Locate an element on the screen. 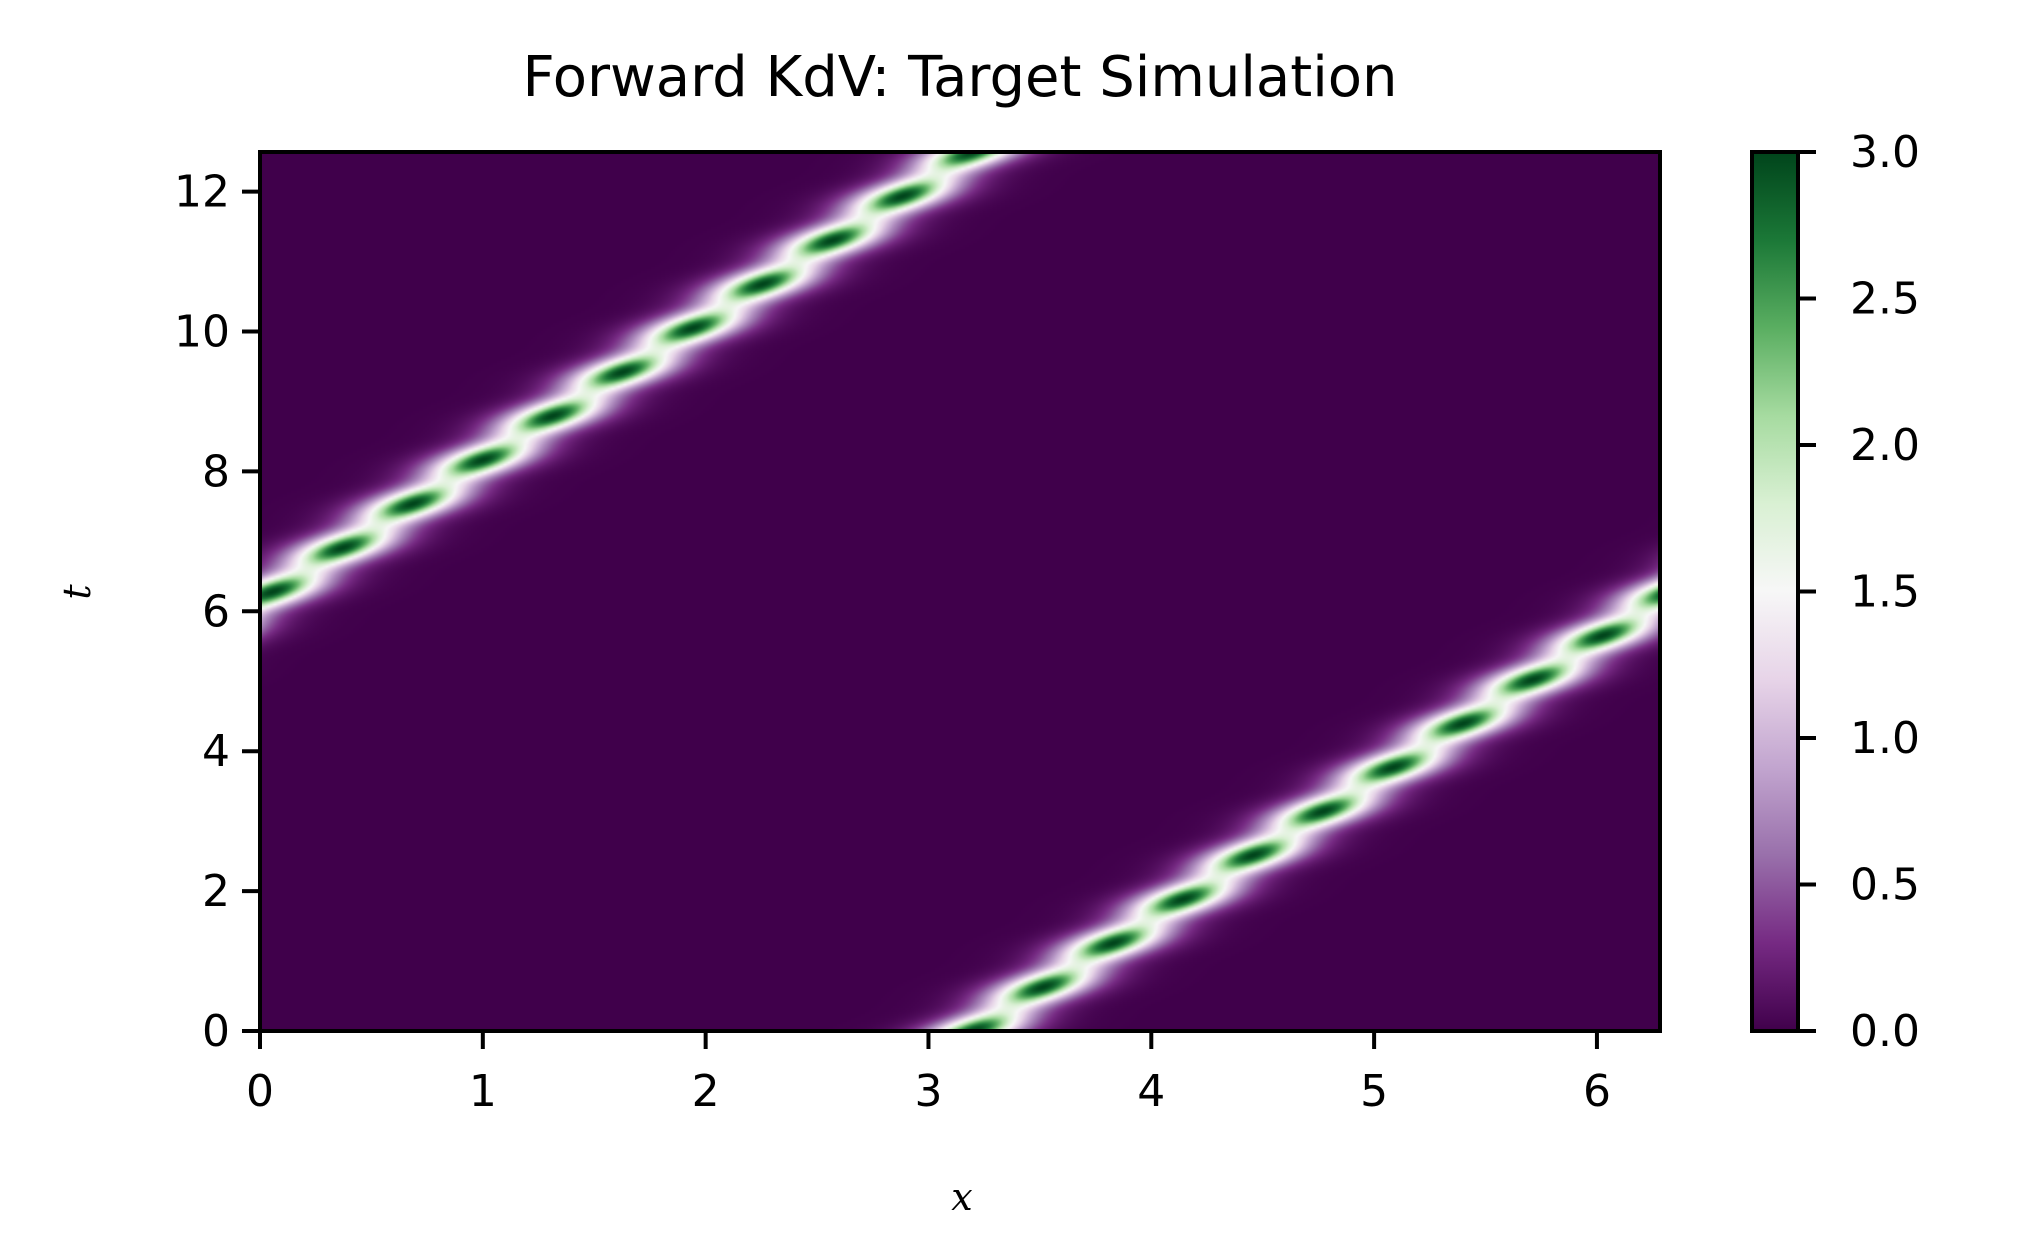 The image size is (2040, 1260). y-tick-label: 0 is located at coordinates (216, 1031).